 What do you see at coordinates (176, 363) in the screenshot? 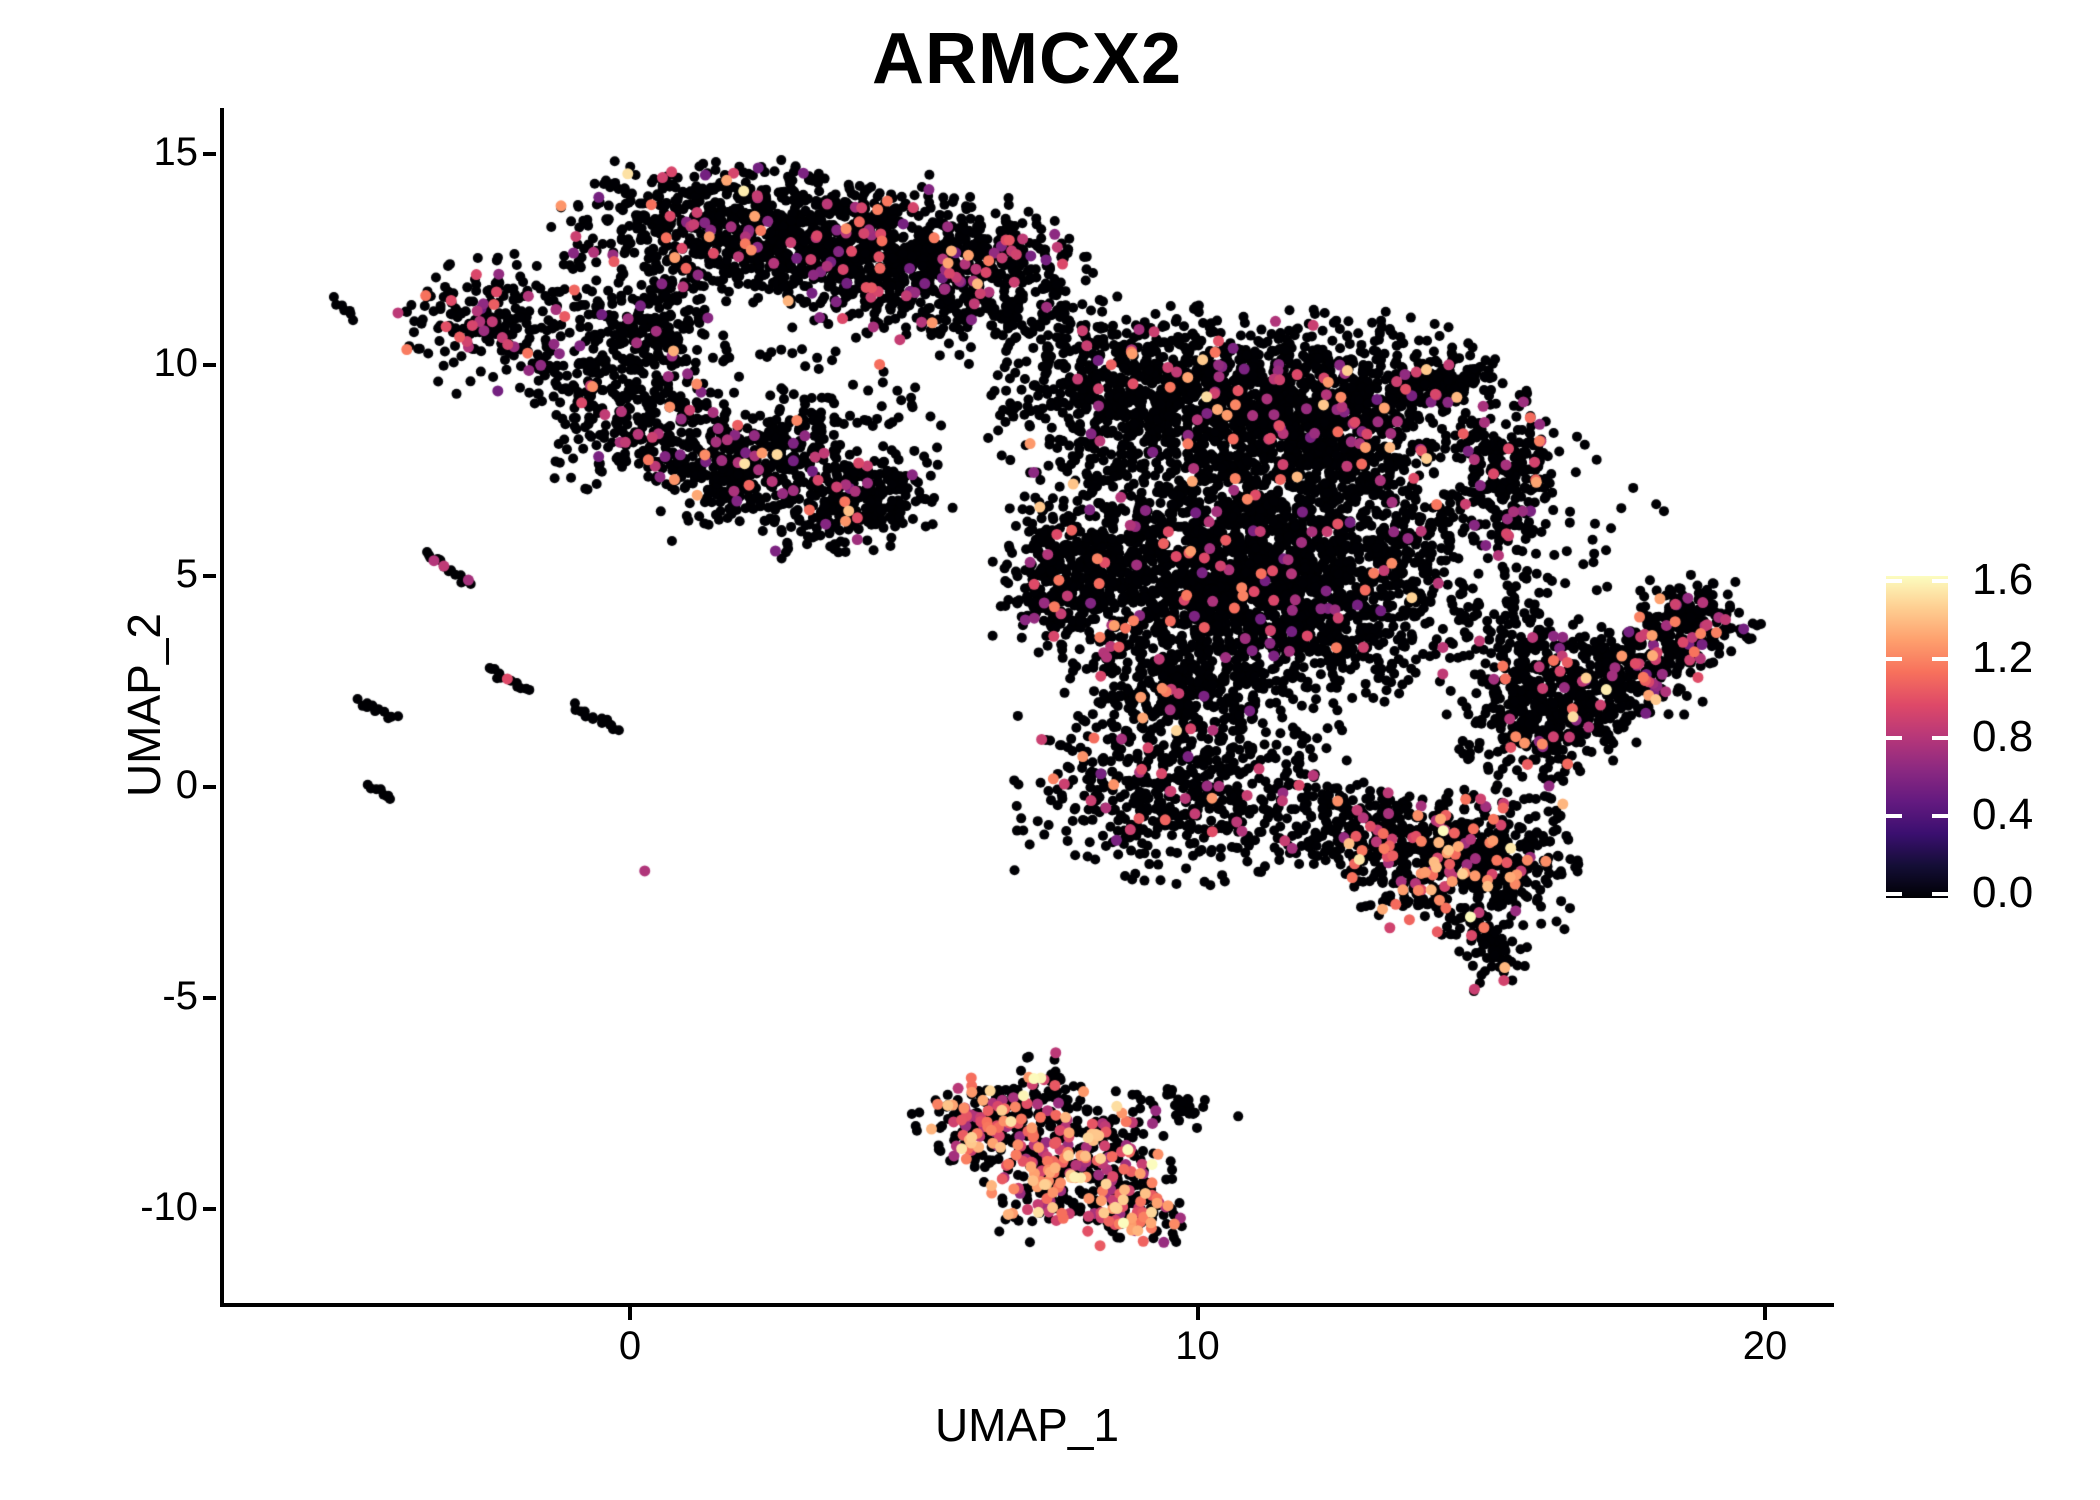
I see `y-tick-label: 10` at bounding box center [176, 363].